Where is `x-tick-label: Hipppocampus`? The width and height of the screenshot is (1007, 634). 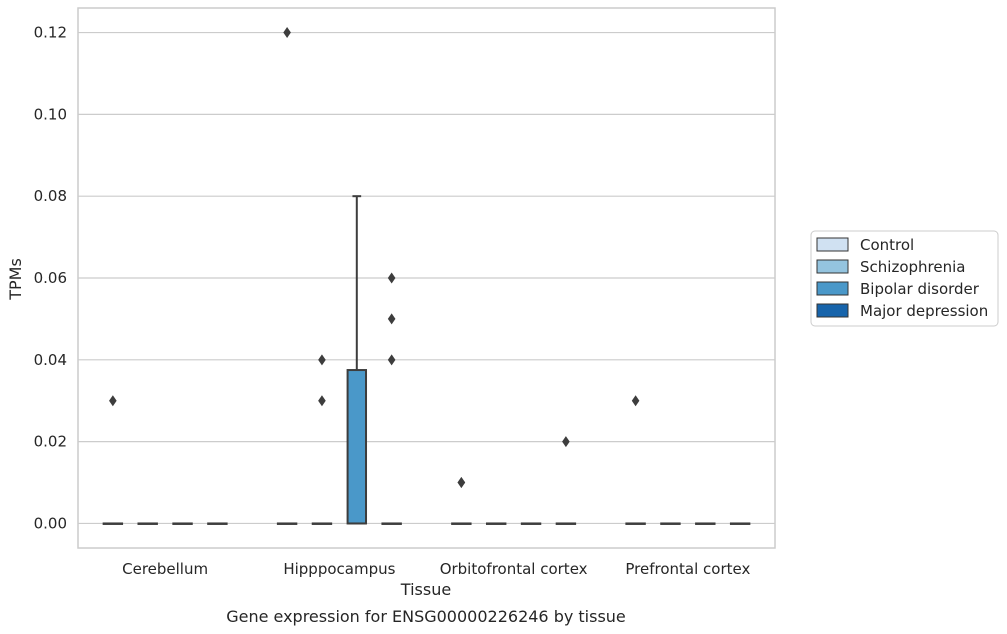
x-tick-label: Hipppocampus is located at coordinates (339, 569).